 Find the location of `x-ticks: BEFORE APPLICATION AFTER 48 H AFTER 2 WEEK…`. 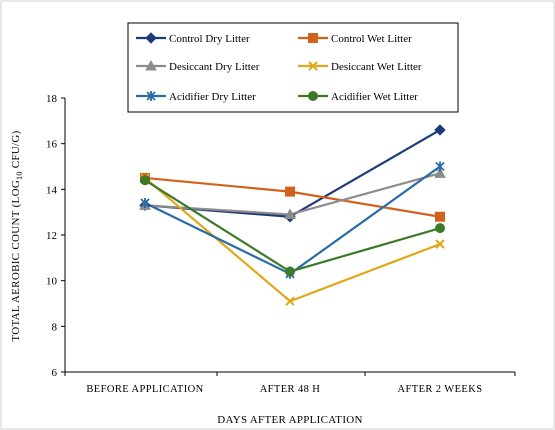

x-ticks: BEFORE APPLICATION AFTER 48 H AFTER 2 WEEK… is located at coordinates (290, 383).